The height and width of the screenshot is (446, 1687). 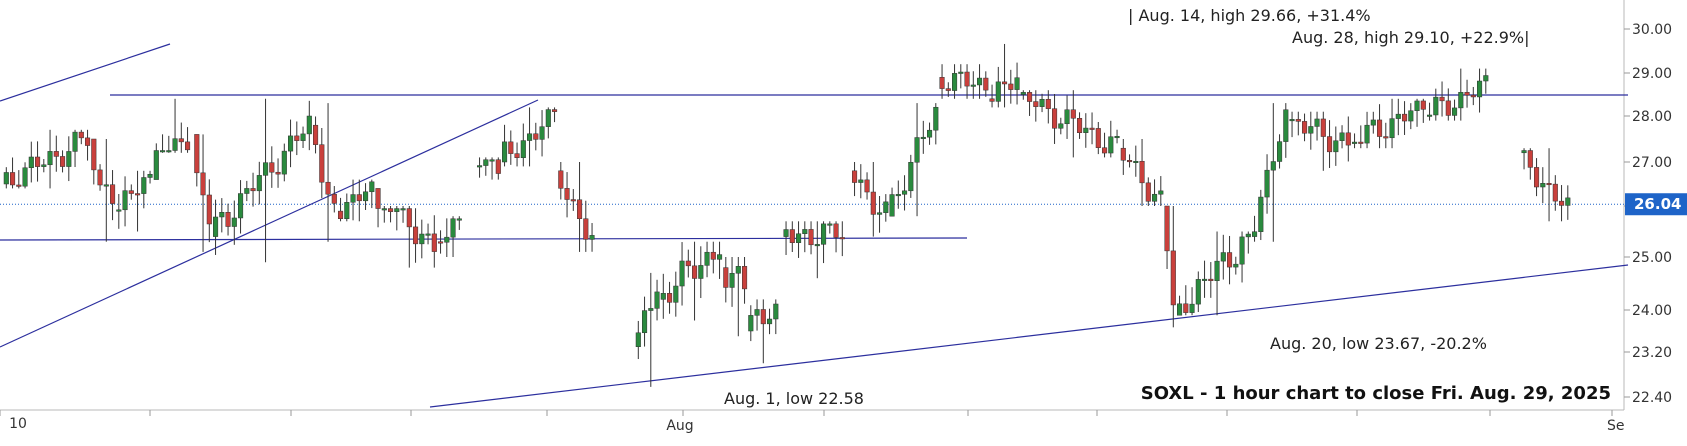 What do you see at coordinates (1378, 343) in the screenshot?
I see `price-annotation: Aug. 20, low 23.67, -20.2%` at bounding box center [1378, 343].